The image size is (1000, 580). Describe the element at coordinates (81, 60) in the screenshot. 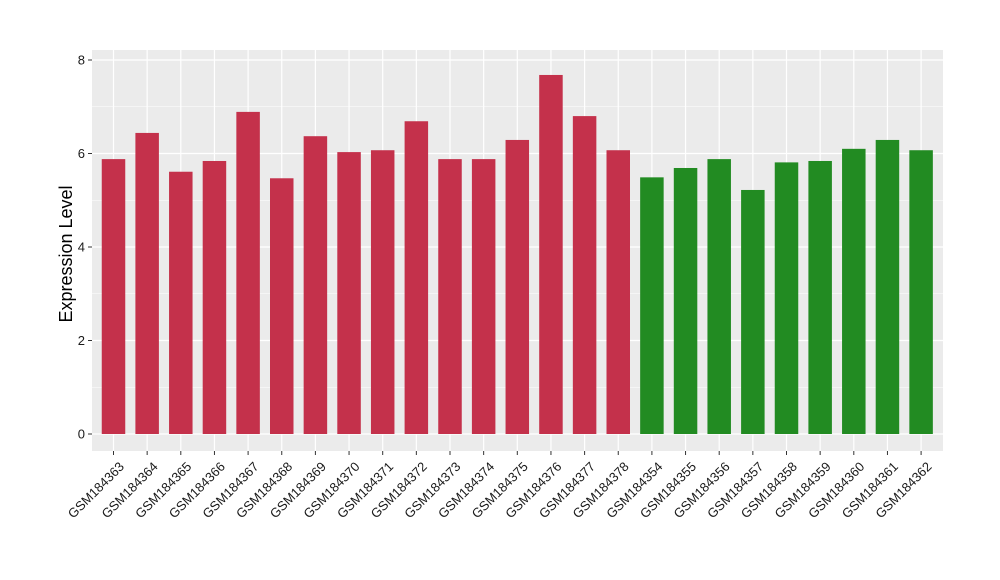

I see `y-tick-label: 8` at that location.